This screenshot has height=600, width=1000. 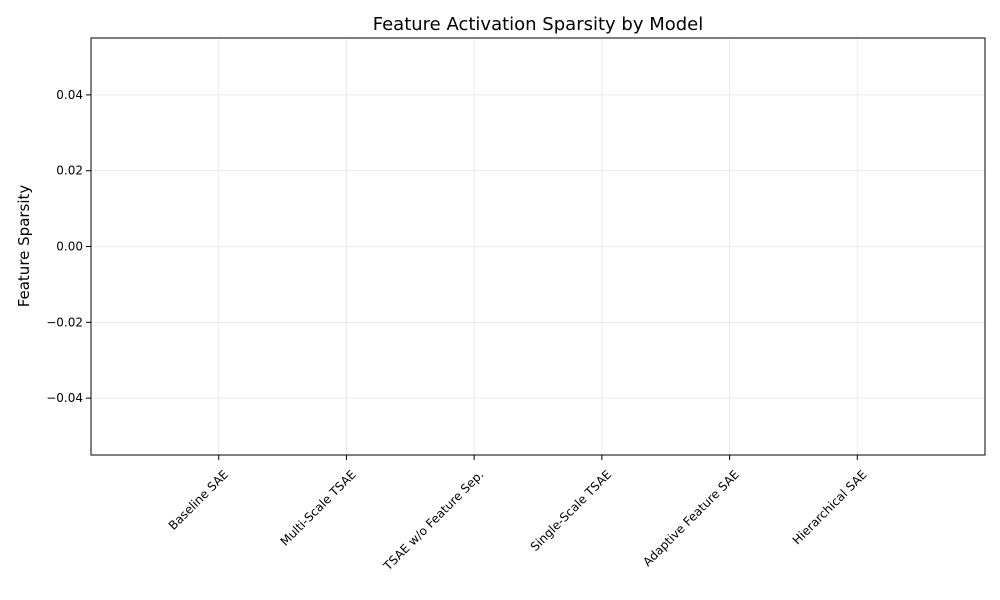 What do you see at coordinates (433, 520) in the screenshot?
I see `x-tick-label: TSAE w/o Feature Sep.` at bounding box center [433, 520].